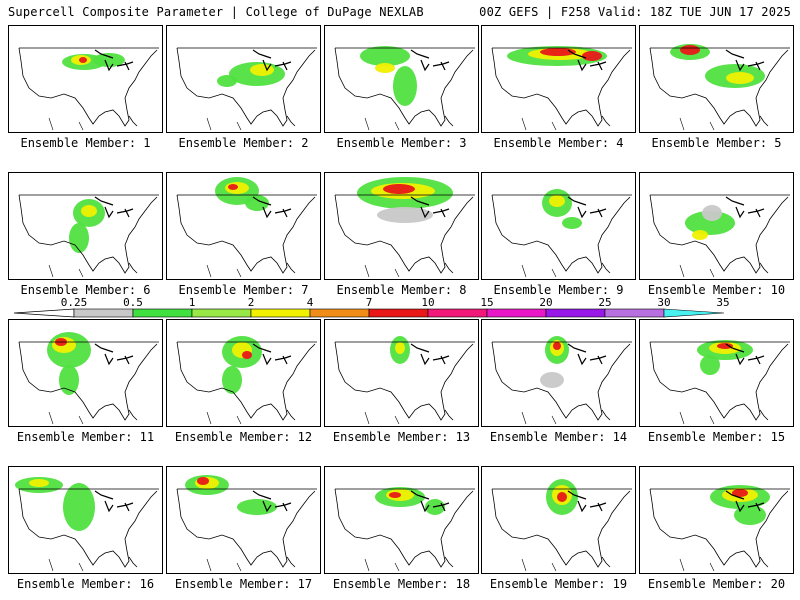 Image resolution: width=800 pixels, height=600 pixels. I want to click on member-label-12: Ensemble Member: 12, so click(243, 437).